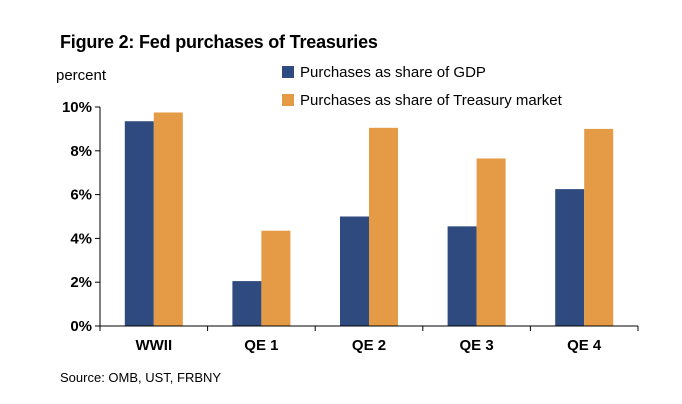 This screenshot has width=682, height=404. What do you see at coordinates (141, 377) in the screenshot?
I see `source-note: Source: OMB, UST, FRBNY` at bounding box center [141, 377].